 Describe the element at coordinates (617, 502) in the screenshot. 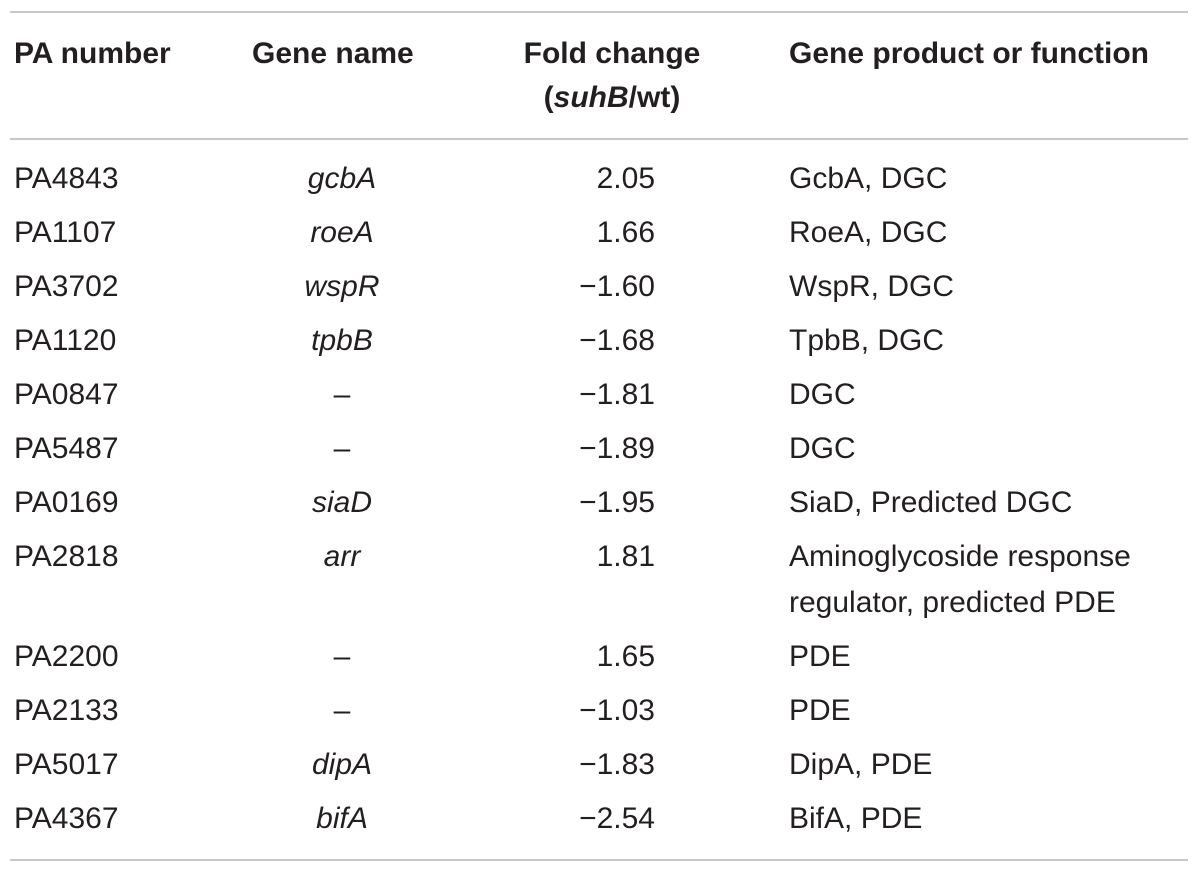

I see `cell-fold-change: −1.95` at that location.